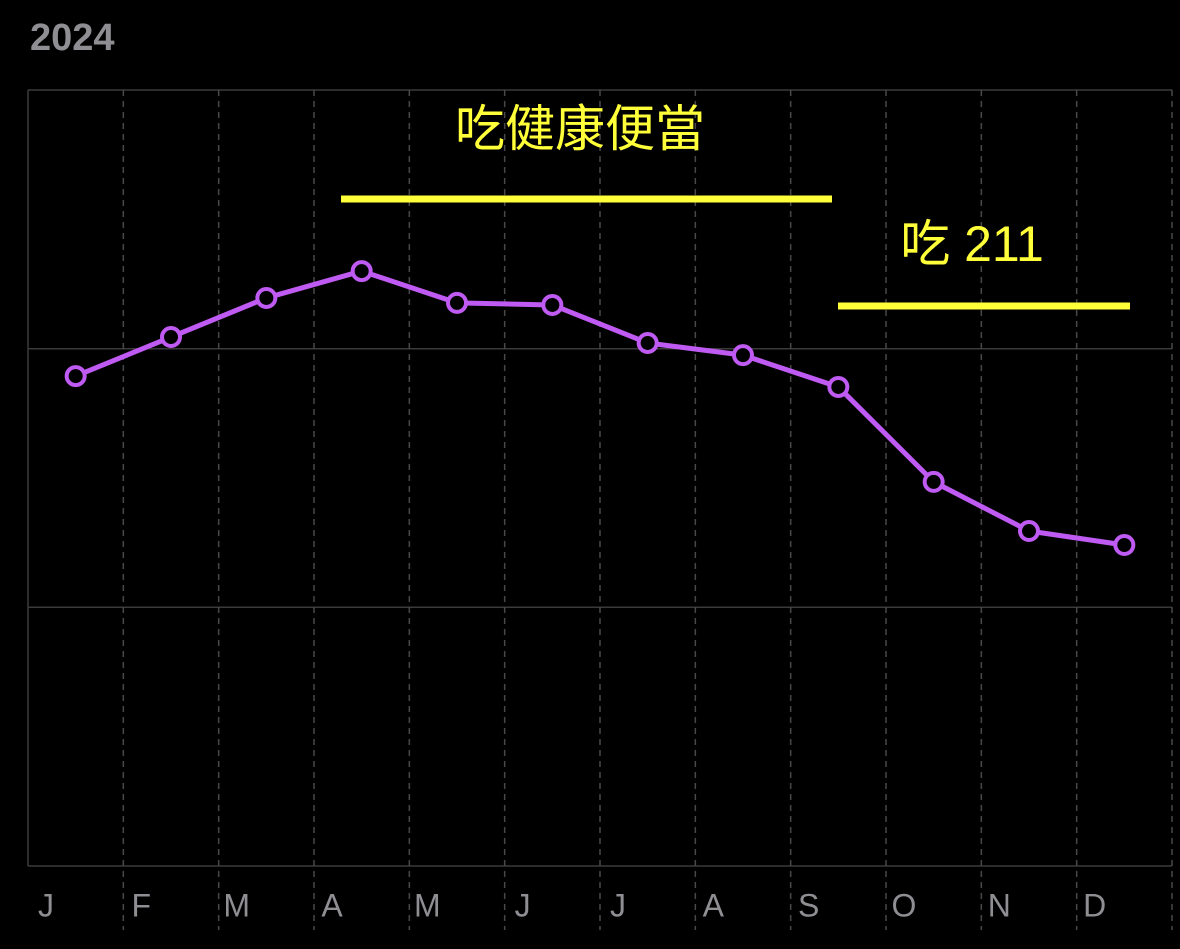 This screenshot has height=949, width=1180. What do you see at coordinates (972, 244) in the screenshot?
I see `annotation-text: 吃 211` at bounding box center [972, 244].